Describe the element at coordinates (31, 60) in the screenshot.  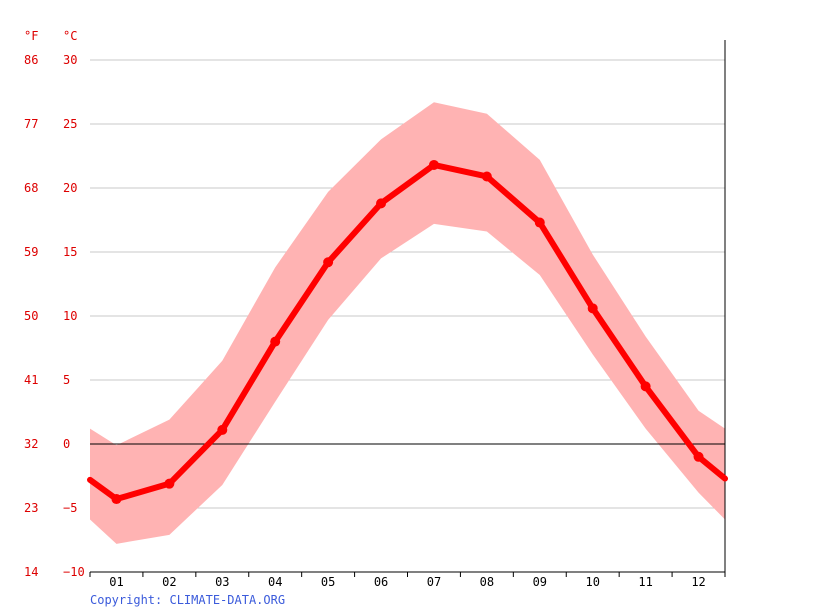
I see `y-tick-label-f: 86` at that location.